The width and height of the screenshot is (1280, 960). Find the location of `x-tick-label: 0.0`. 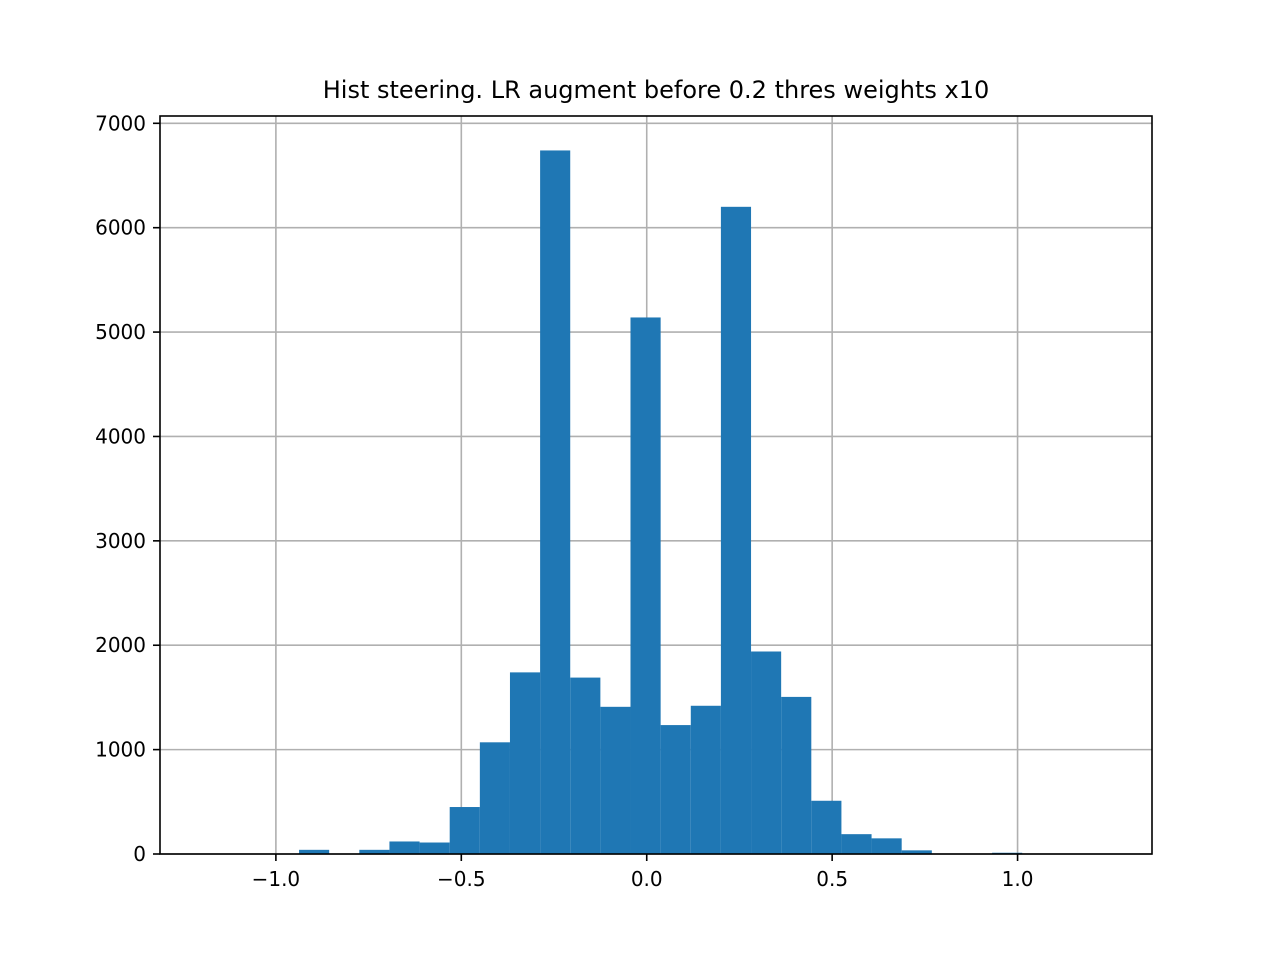

x-tick-label: 0.0 is located at coordinates (647, 879).